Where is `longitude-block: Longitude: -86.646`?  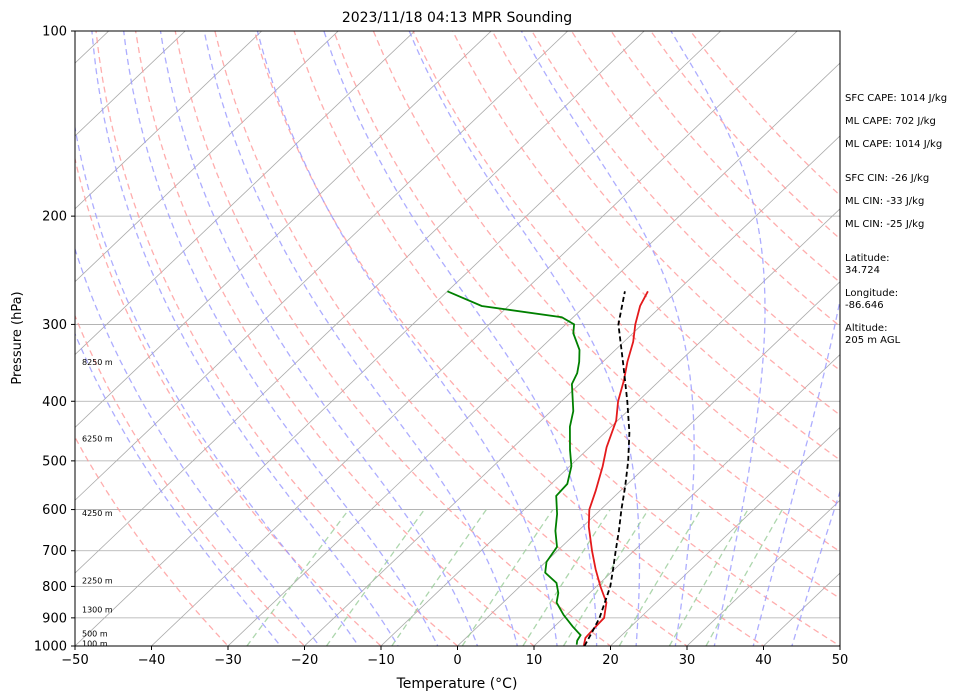 longitude-block: Longitude: -86.646 is located at coordinates (871, 300).